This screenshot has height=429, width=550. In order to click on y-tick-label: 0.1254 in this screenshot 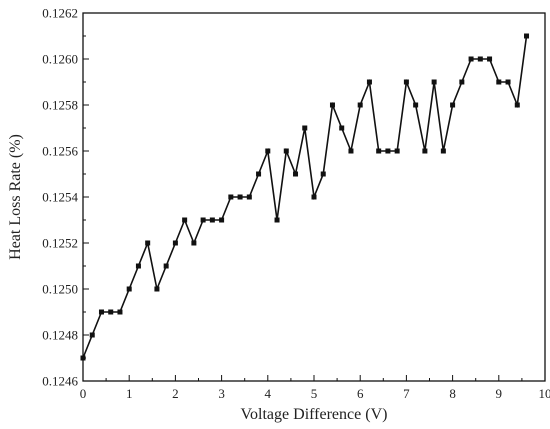, I will do `click(60, 197)`.